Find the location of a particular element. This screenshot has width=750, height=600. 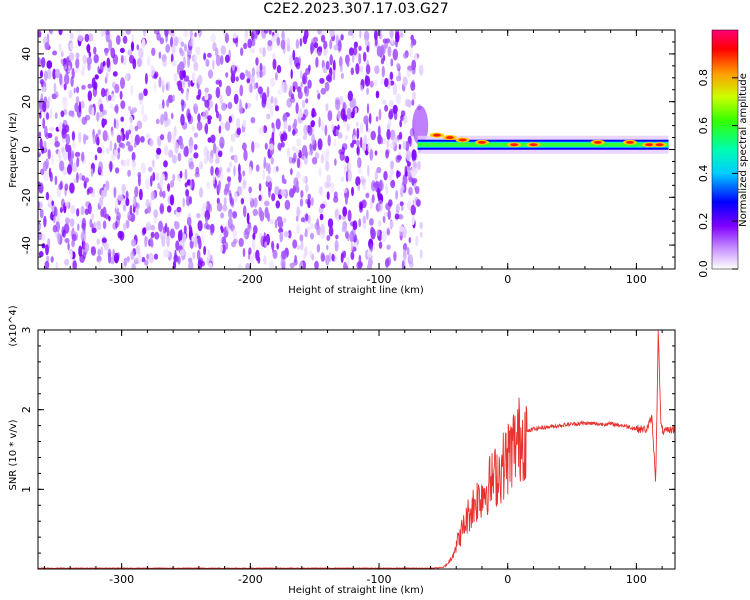

y-tick-label: 40 is located at coordinates (26, 54).